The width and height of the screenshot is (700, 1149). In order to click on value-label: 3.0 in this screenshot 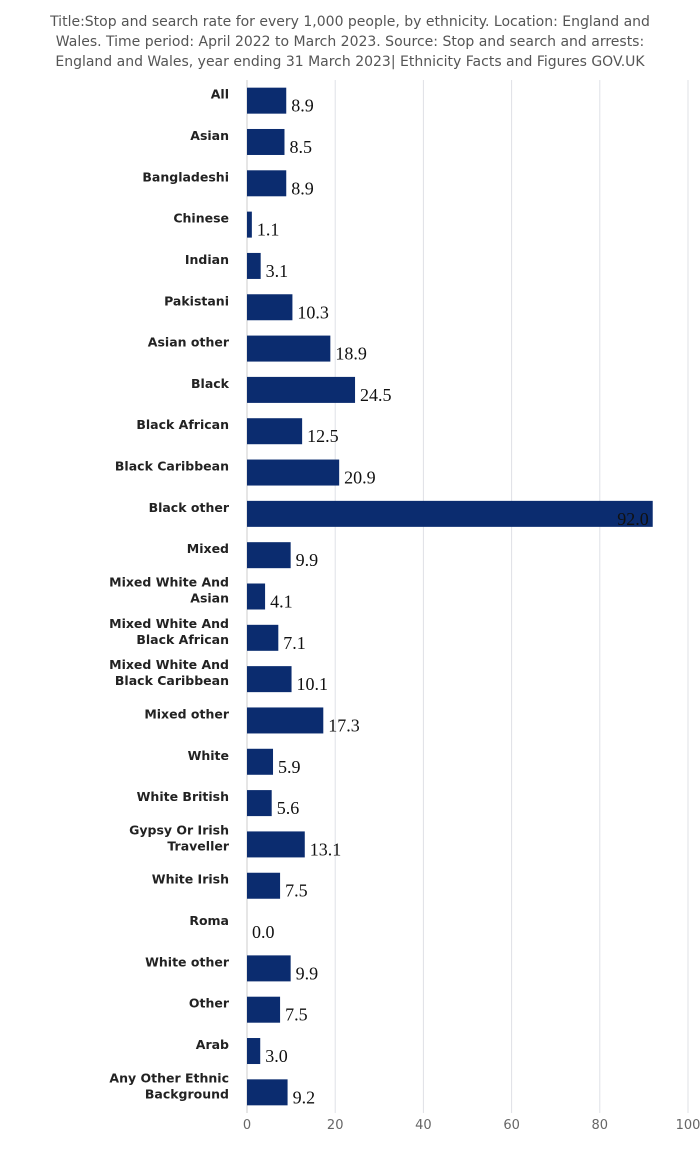, I will do `click(276, 1056)`.